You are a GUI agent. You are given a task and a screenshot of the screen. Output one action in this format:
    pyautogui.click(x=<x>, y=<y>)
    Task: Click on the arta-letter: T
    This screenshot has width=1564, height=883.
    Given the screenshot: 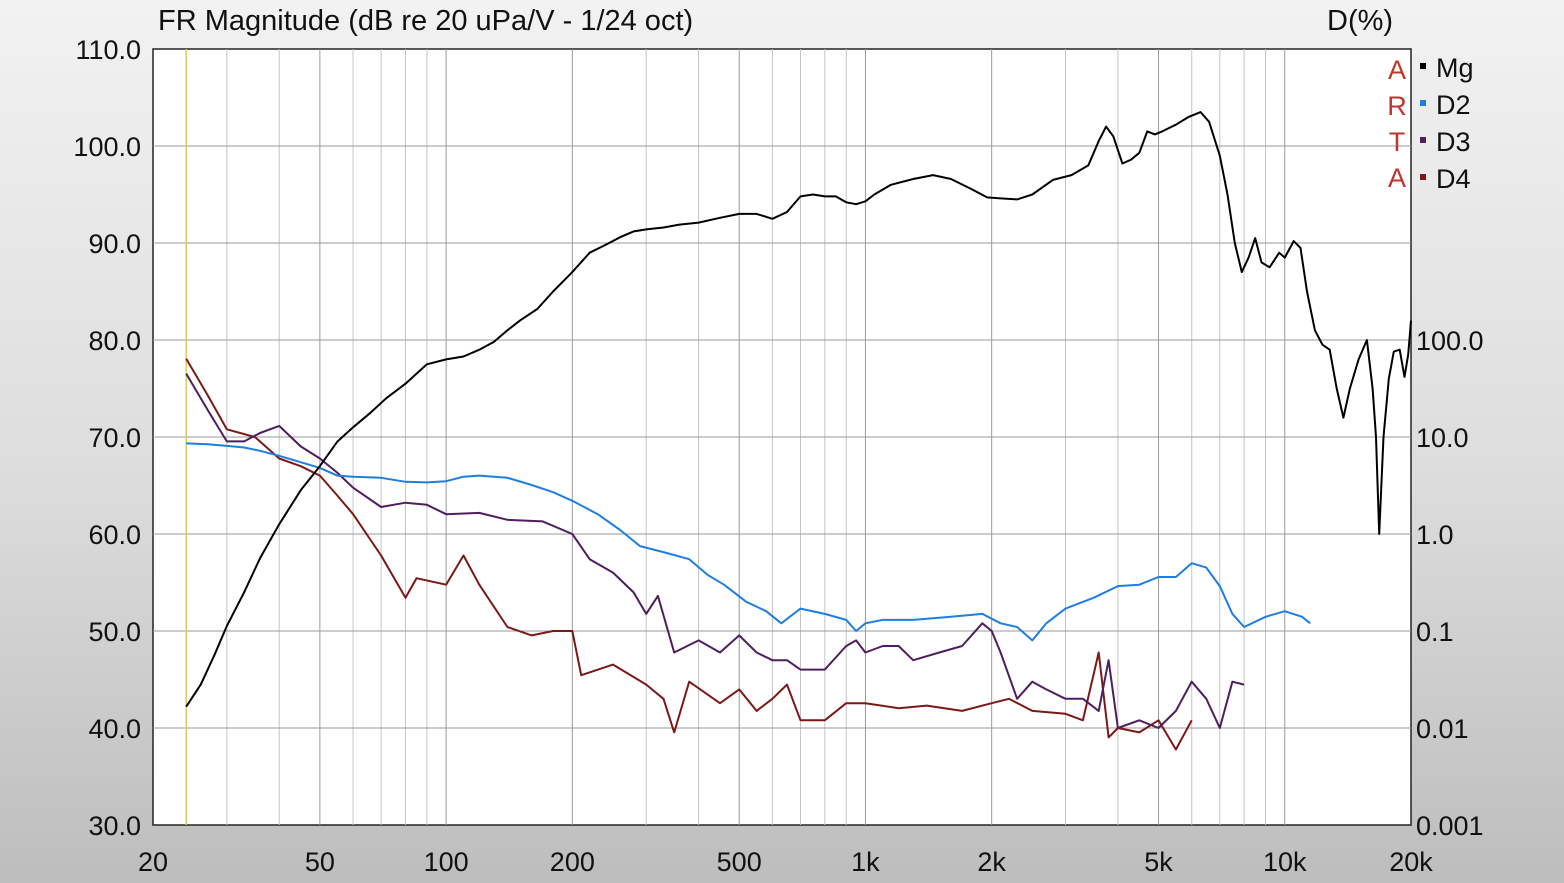 What is the action you would take?
    pyautogui.click(x=1397, y=142)
    